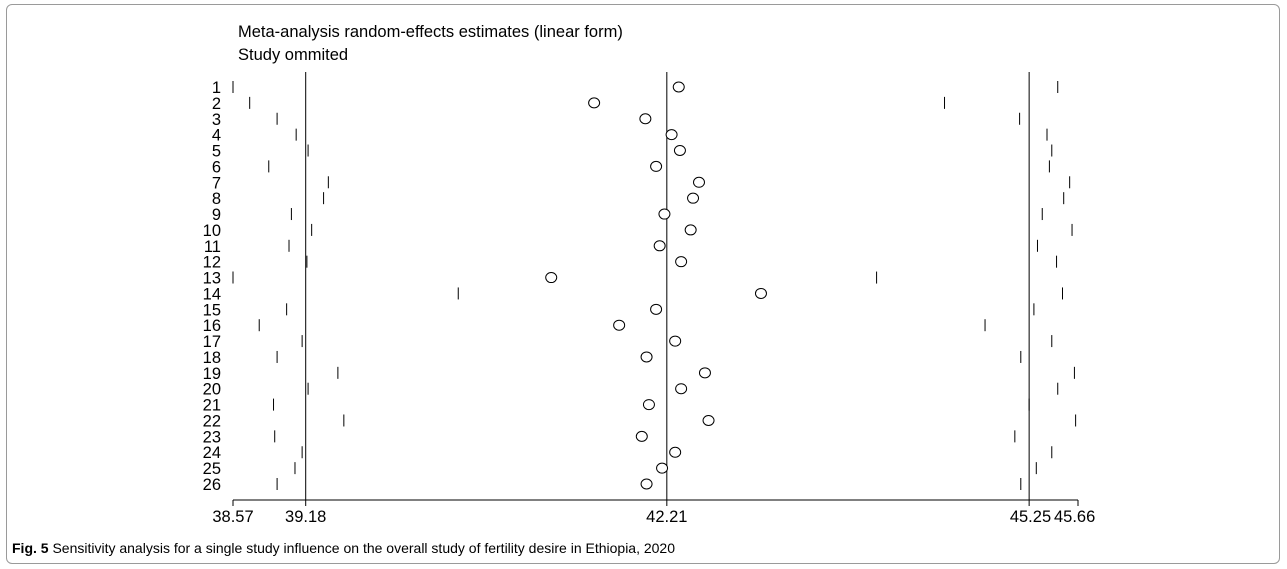  What do you see at coordinates (216, 120) in the screenshot?
I see `study-label: 3` at bounding box center [216, 120].